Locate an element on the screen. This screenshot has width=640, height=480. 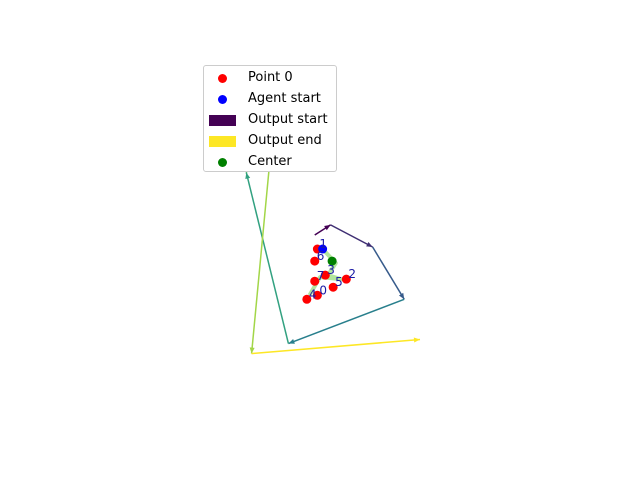
legend-label-agent-start: Agent start is located at coordinates (284, 98).